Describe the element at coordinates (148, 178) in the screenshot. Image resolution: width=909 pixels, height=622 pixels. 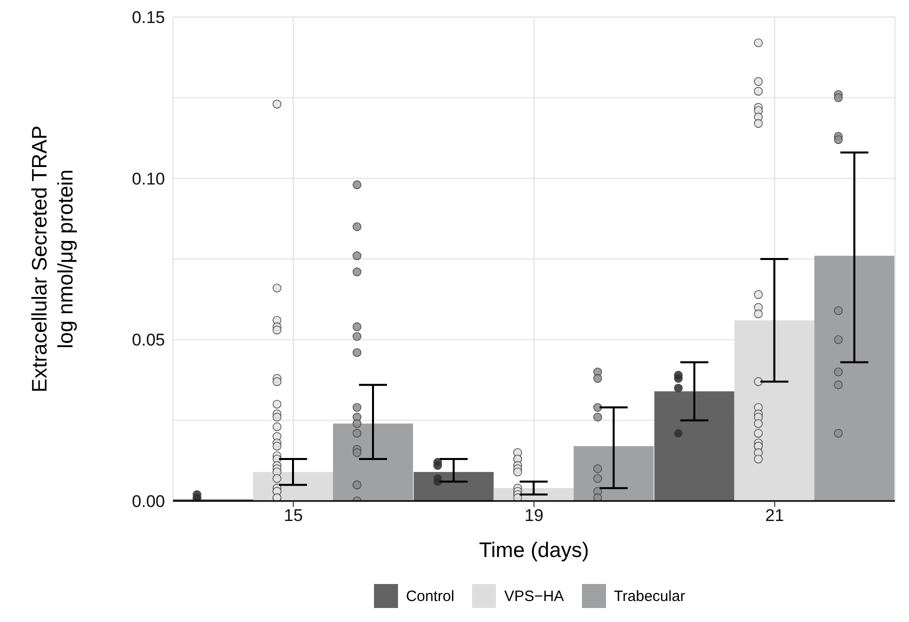
I see `y-tick-label: 0.10` at that location.